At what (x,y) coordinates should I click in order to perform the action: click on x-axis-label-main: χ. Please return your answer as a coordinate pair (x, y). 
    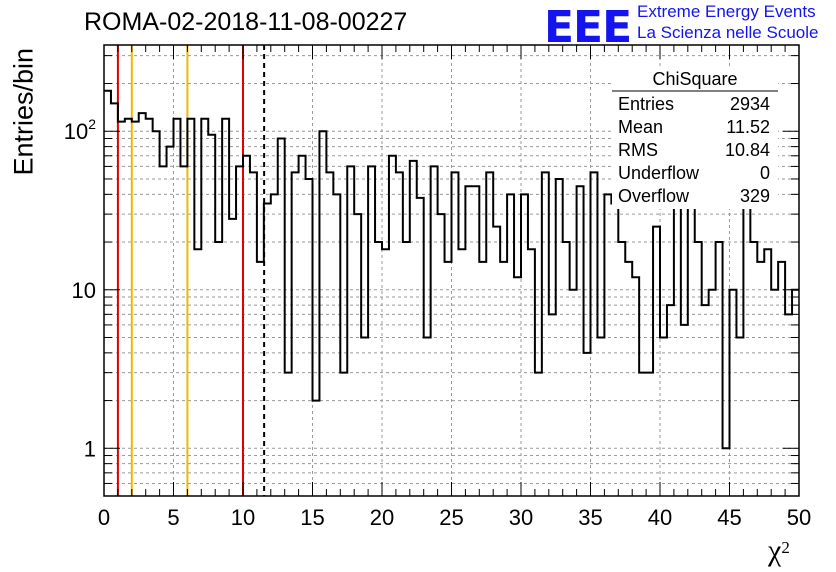
    Looking at the image, I should click on (775, 550).